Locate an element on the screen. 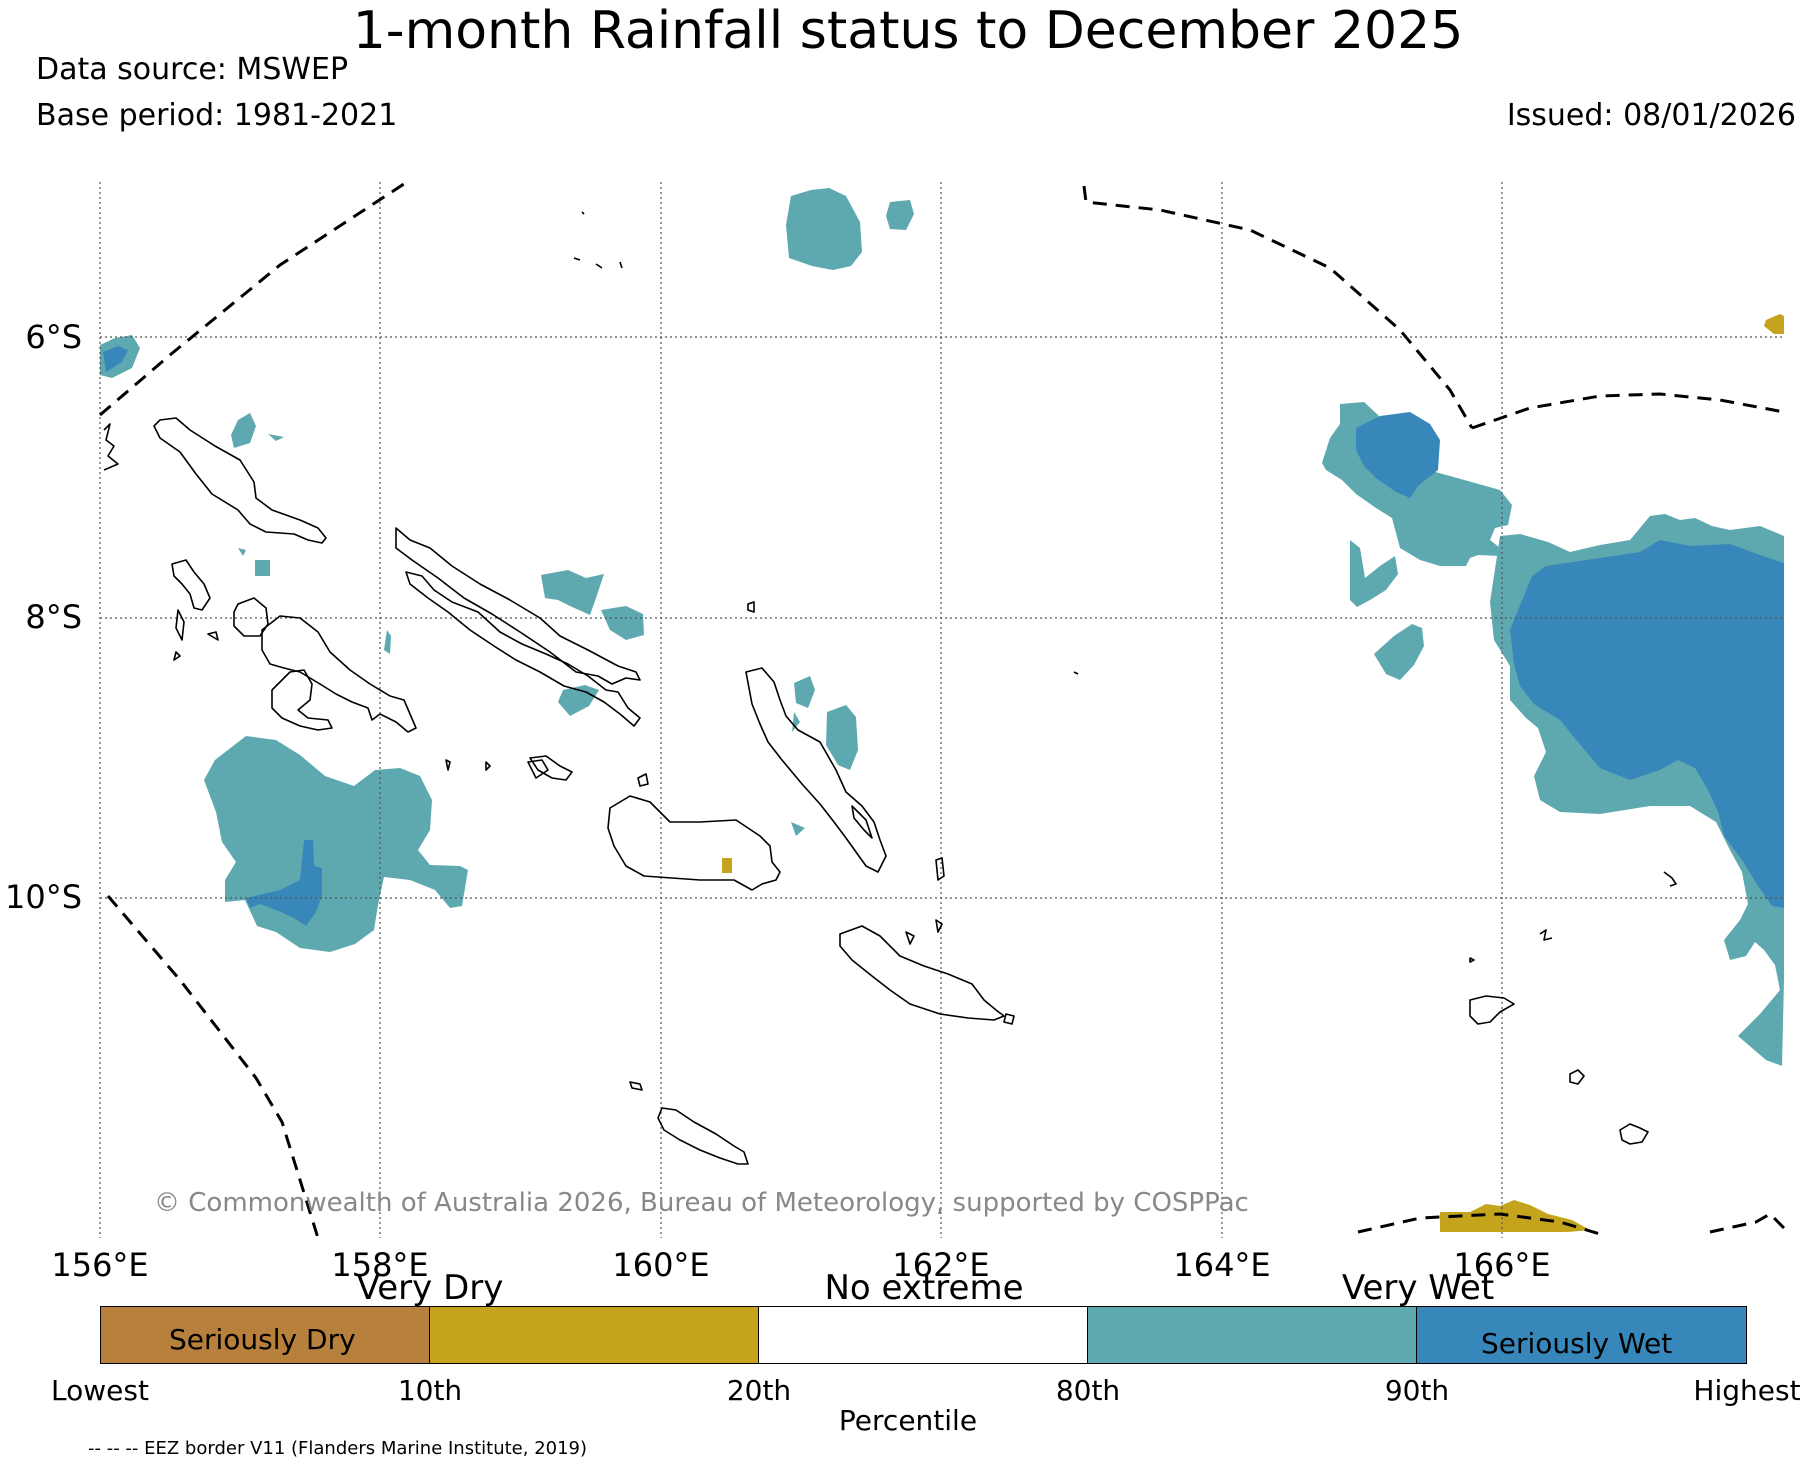 This screenshot has width=1816, height=1460. coastline-guadalcanal is located at coordinates (694, 843).